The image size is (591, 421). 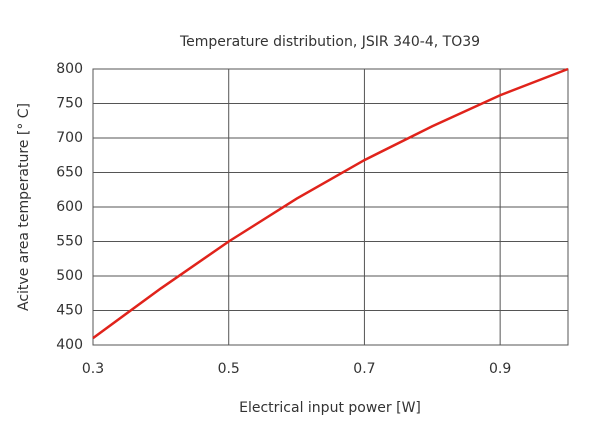 What do you see at coordinates (69, 311) in the screenshot?
I see `y-tick-label: 450` at bounding box center [69, 311].